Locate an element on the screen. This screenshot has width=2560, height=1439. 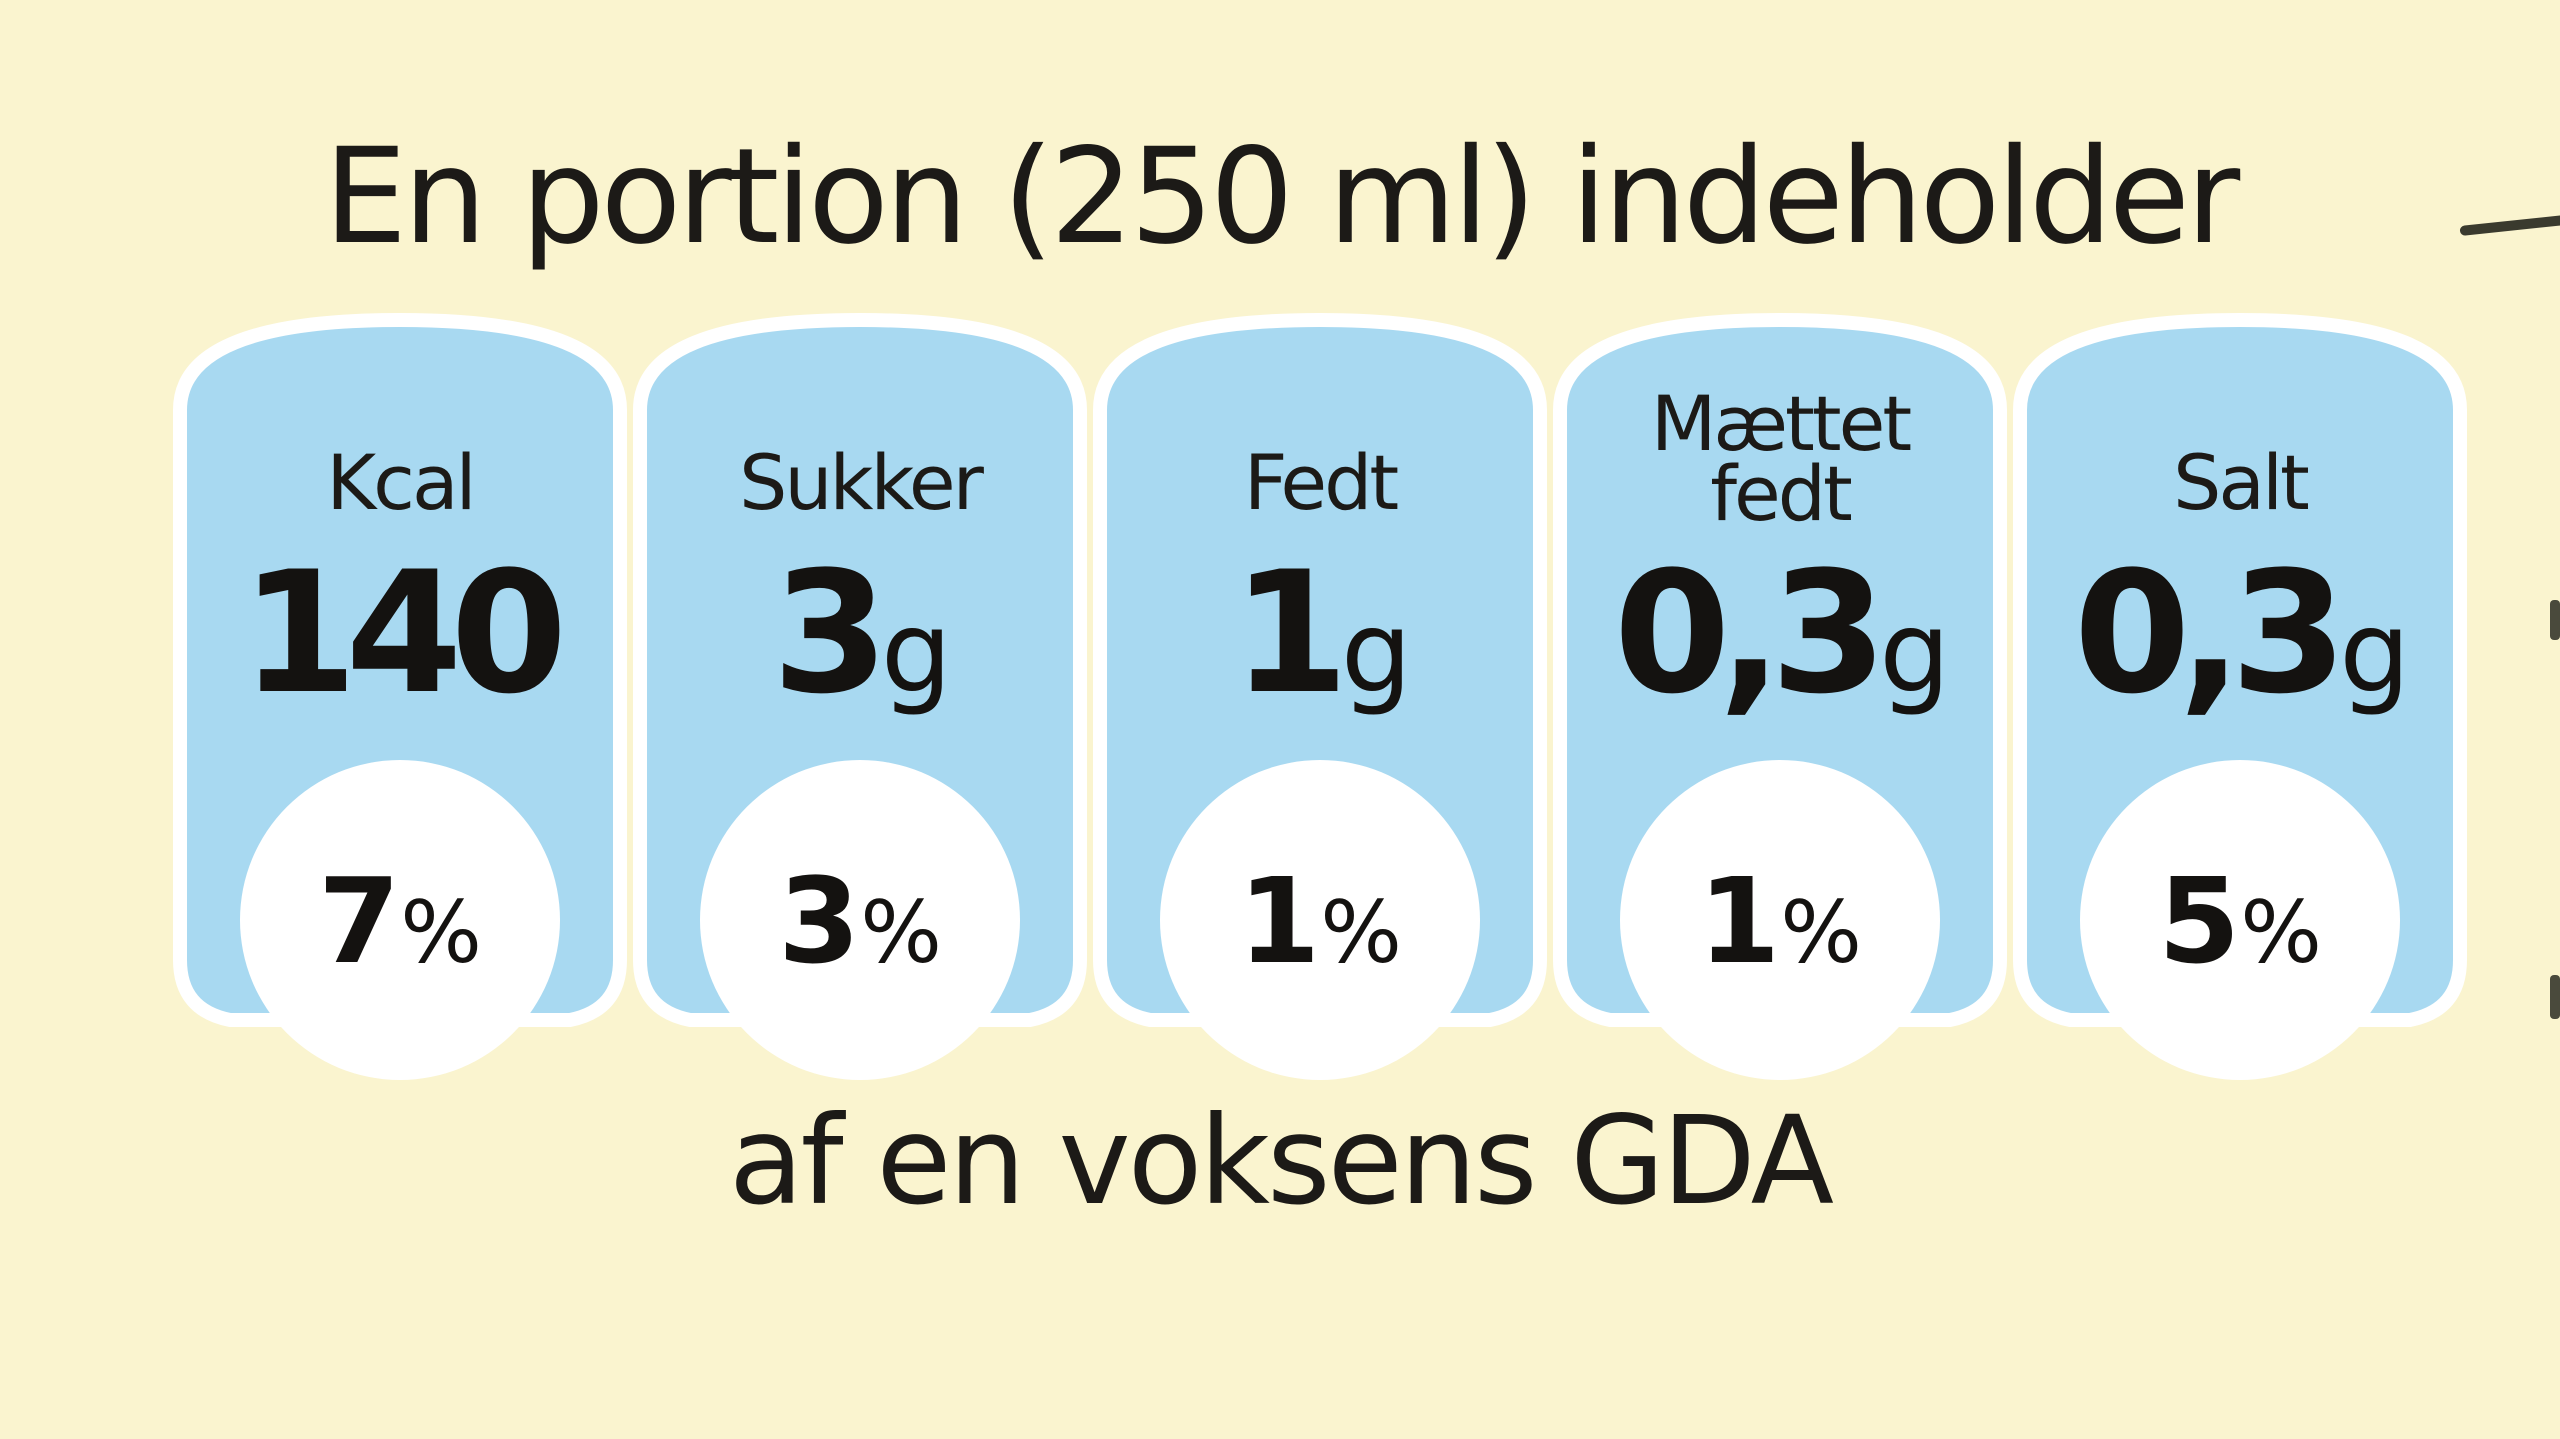
nutrient-panel-sukker: Sukker 3g 3% is located at coordinates (860, 696).